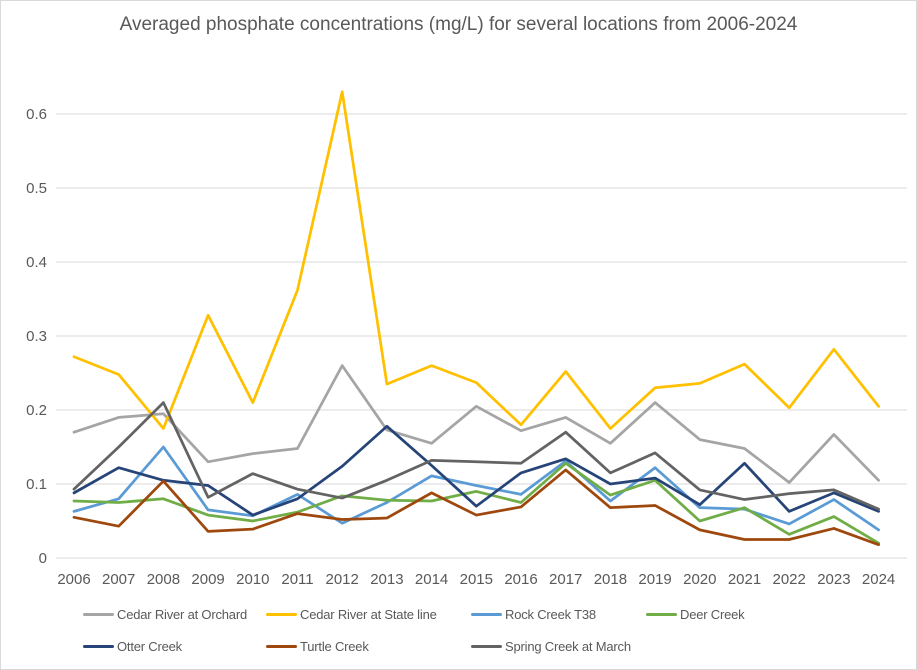 This screenshot has height=670, width=917. I want to click on x-axis-tick-label: 2021, so click(744, 579).